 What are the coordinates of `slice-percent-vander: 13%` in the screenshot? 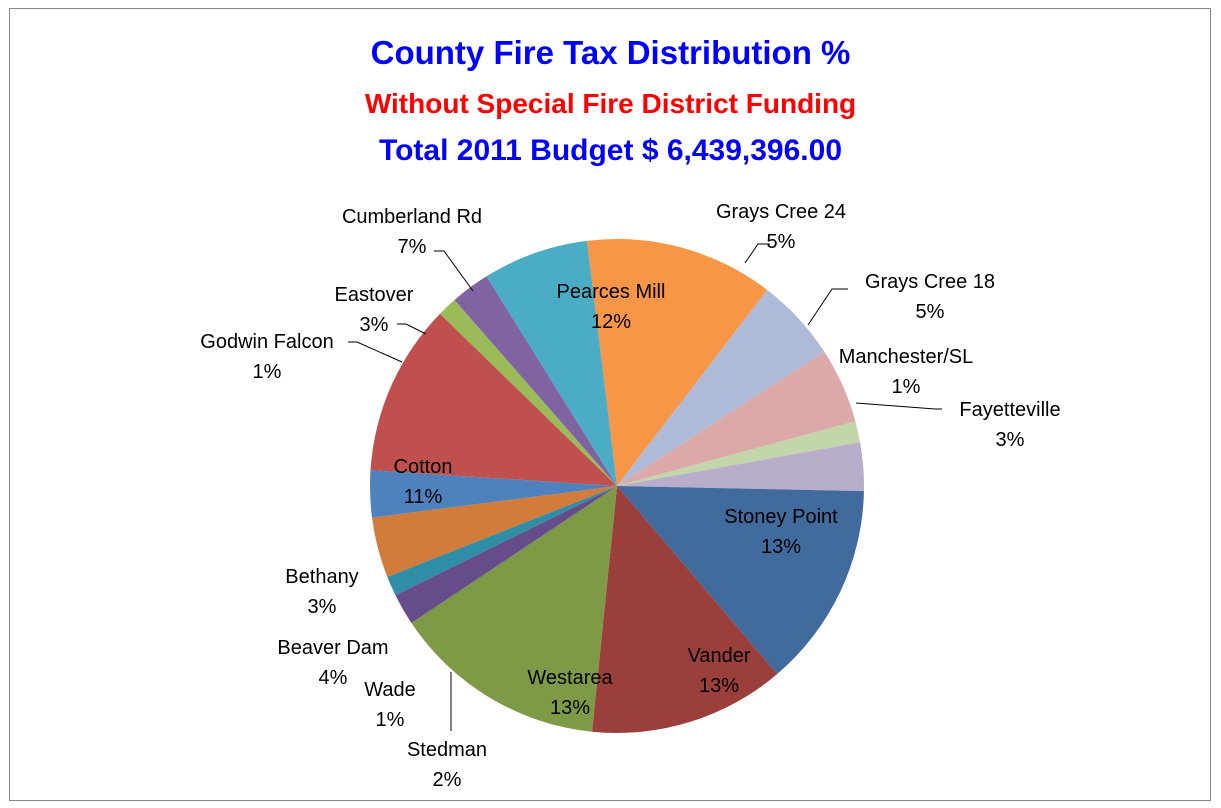 It's located at (719, 686).